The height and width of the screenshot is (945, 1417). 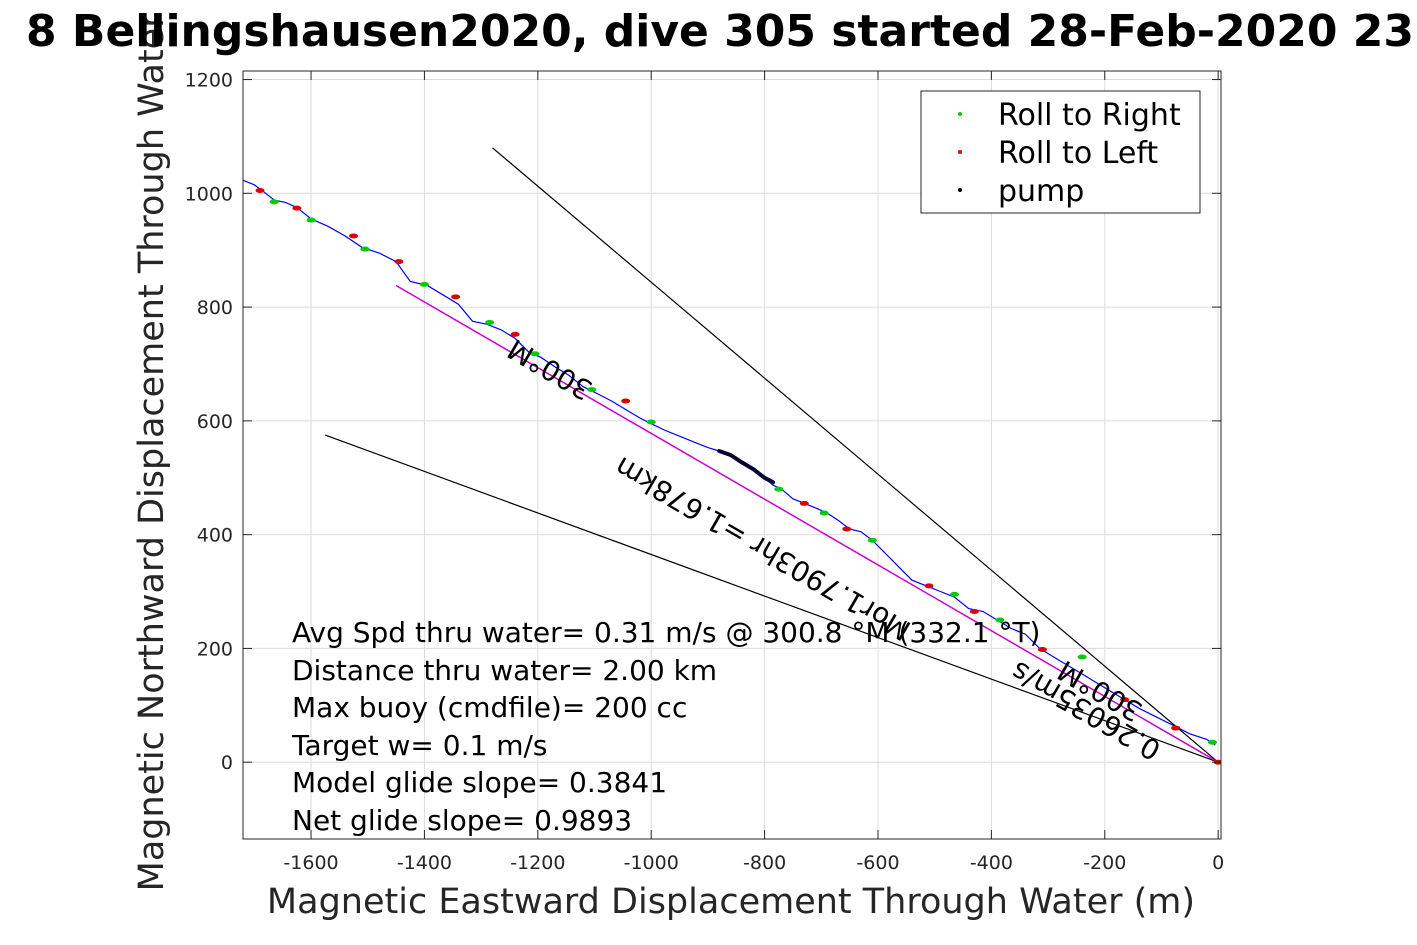 What do you see at coordinates (310, 863) in the screenshot?
I see `x-tick-label: -1600` at bounding box center [310, 863].